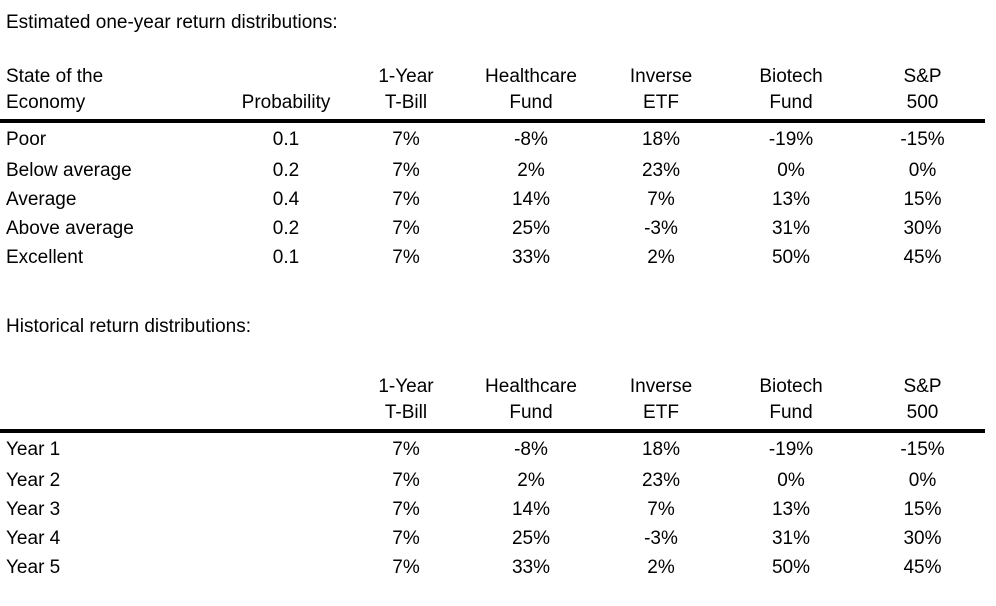 This screenshot has width=996, height=606. Describe the element at coordinates (286, 257) in the screenshot. I see `cell-probability: 0.1` at that location.